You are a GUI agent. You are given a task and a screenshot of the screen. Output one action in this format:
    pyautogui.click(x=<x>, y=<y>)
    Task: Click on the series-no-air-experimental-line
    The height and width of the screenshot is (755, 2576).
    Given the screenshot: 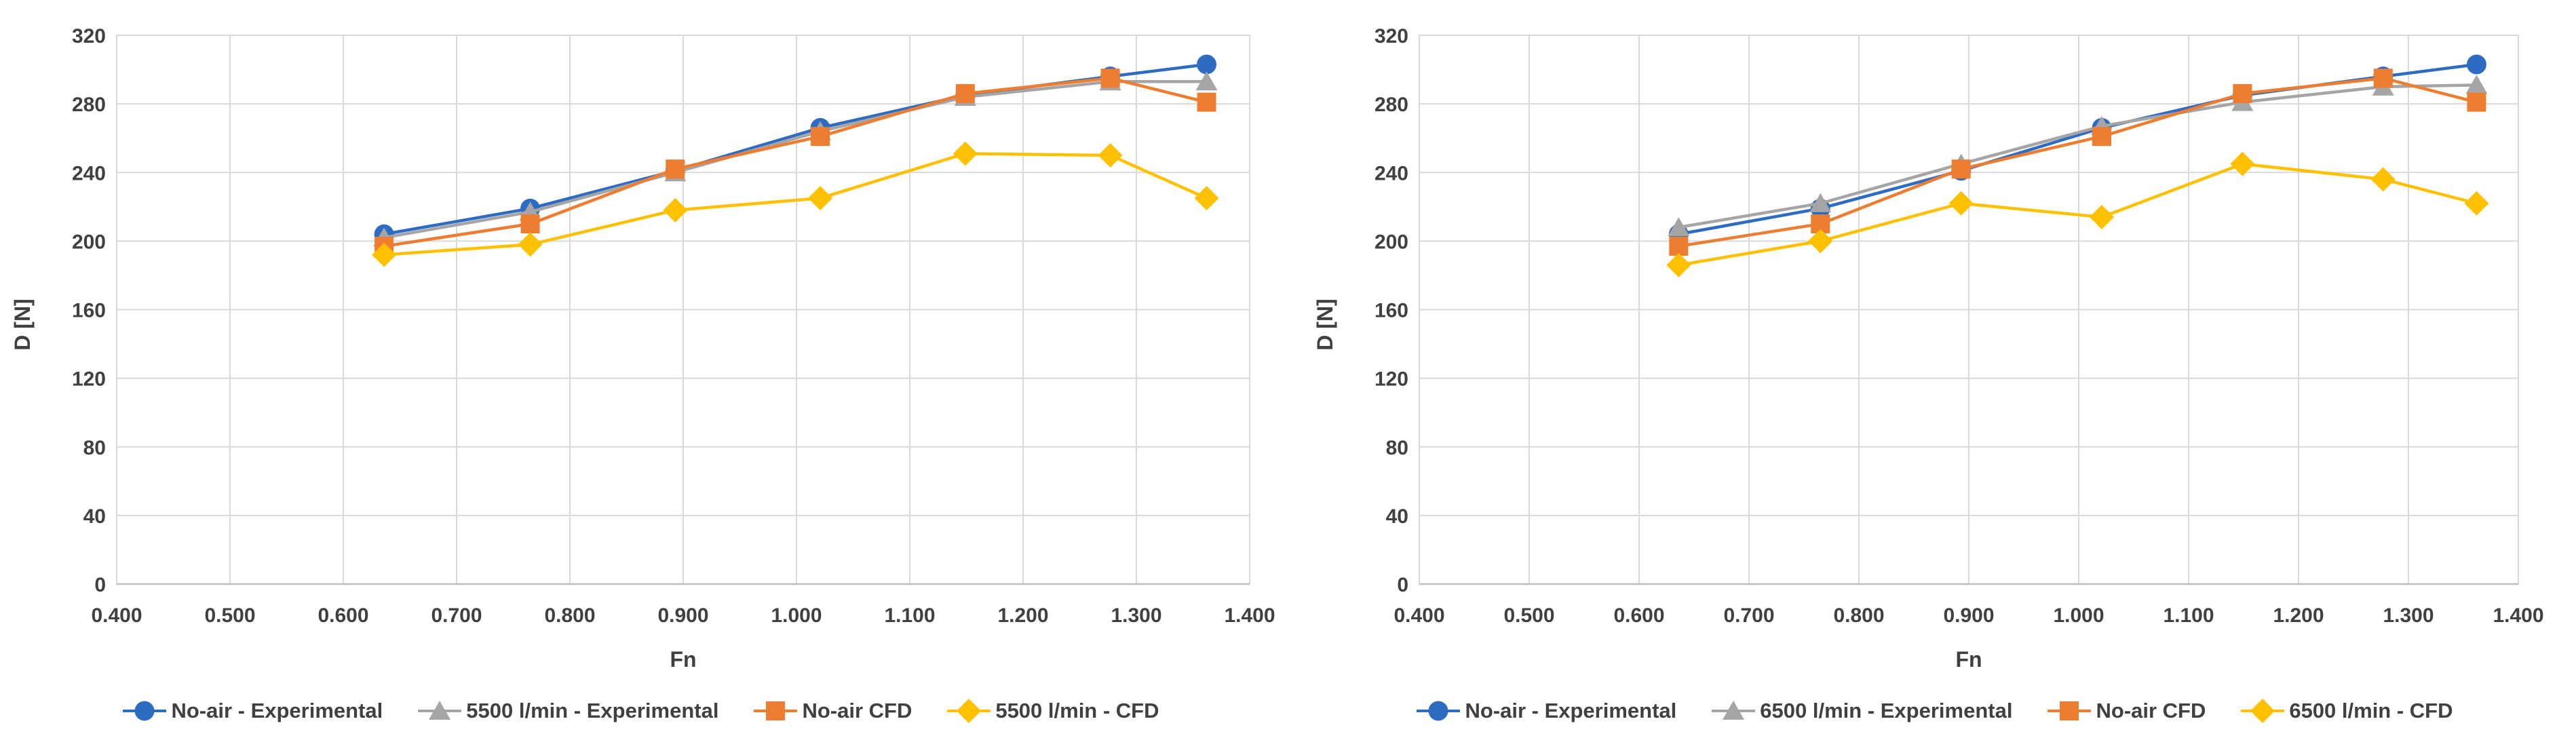 What is the action you would take?
    pyautogui.click(x=795, y=149)
    